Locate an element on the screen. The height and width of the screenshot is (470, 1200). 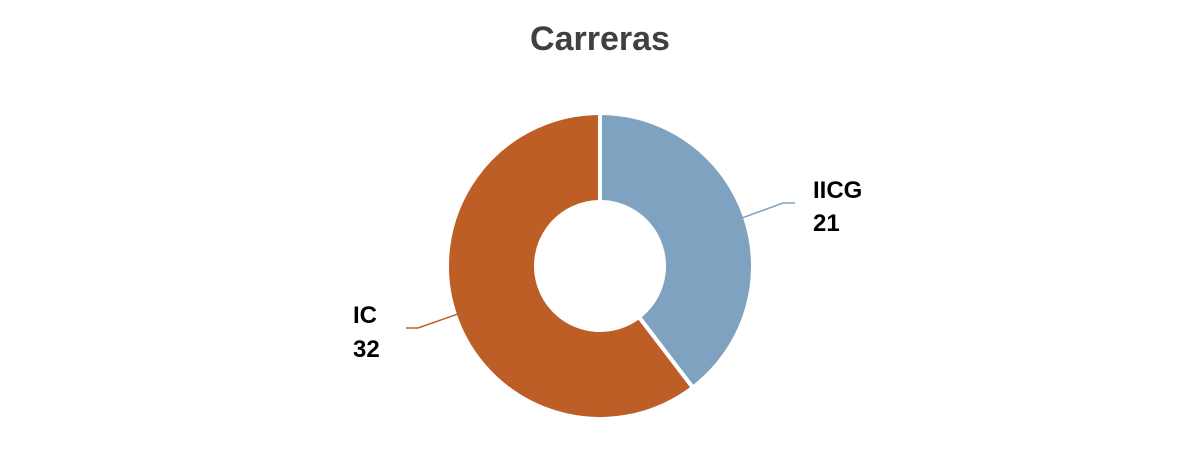
slice-ic is located at coordinates (570, 266).